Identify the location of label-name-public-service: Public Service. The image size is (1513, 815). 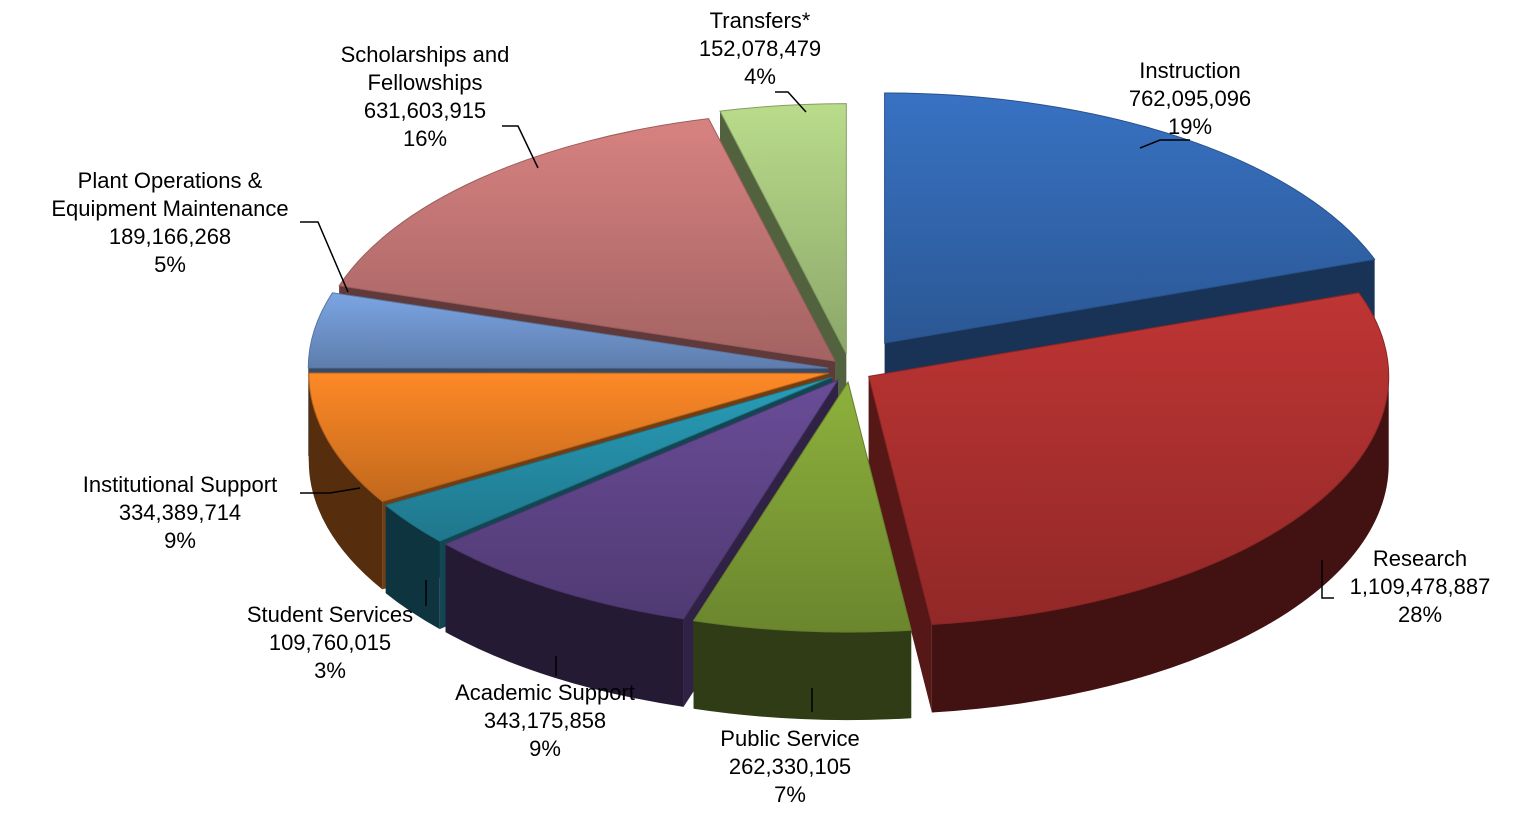
(789, 738).